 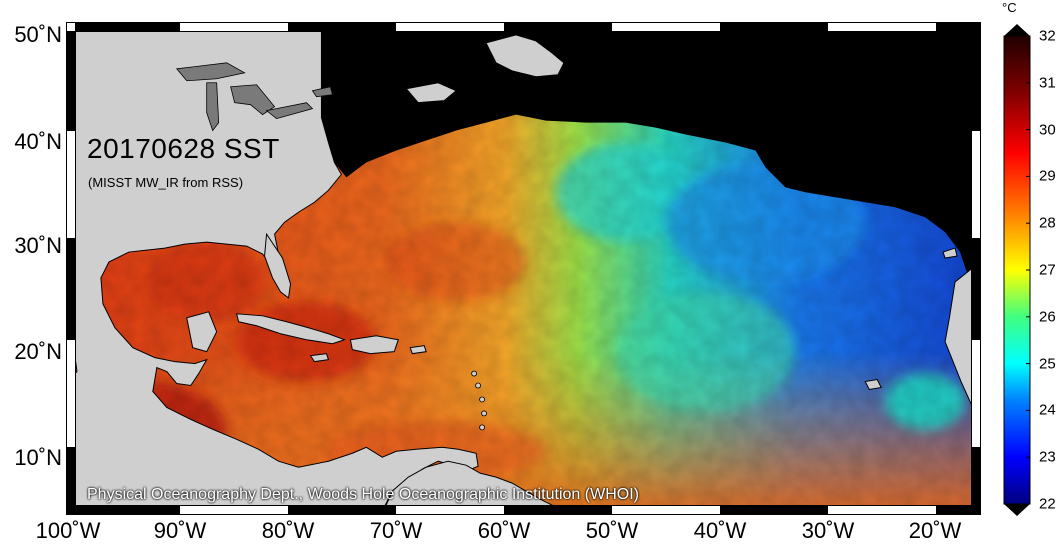 I want to click on frame-corner-tl, so click(x=71, y=27).